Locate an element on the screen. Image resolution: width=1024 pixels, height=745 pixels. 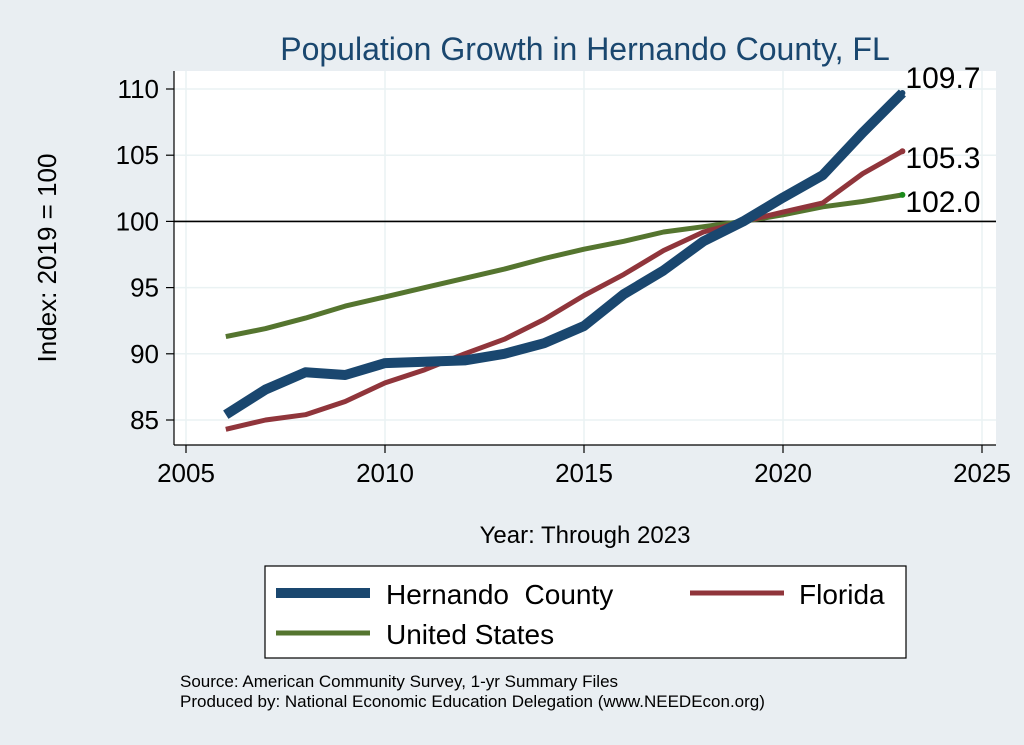
legend-label-florida: Florida is located at coordinates (842, 594).